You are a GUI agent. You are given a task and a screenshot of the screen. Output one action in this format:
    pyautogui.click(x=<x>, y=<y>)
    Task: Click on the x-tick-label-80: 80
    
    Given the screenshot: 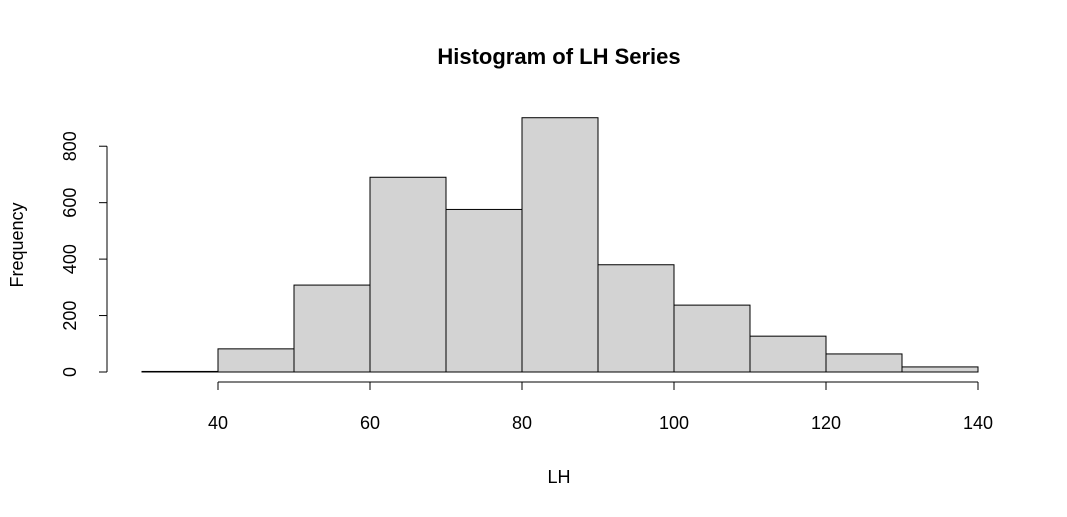 What is the action you would take?
    pyautogui.click(x=522, y=423)
    